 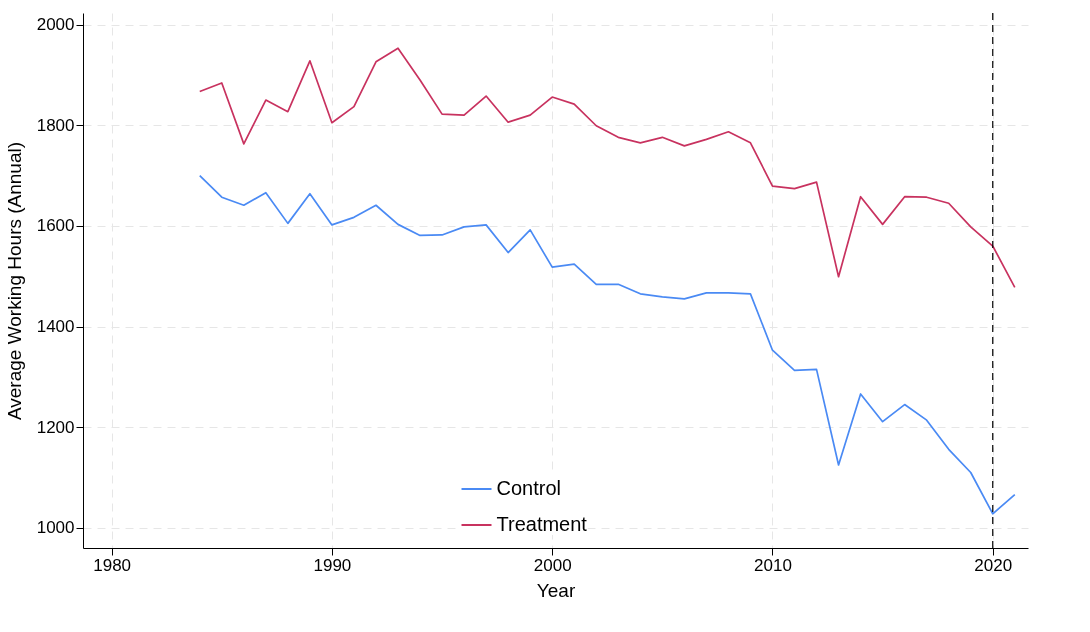 What do you see at coordinates (55, 427) in the screenshot?
I see `y-tick-label: 1200` at bounding box center [55, 427].